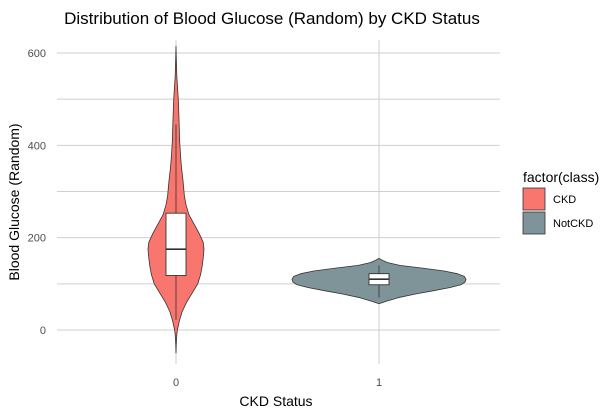  What do you see at coordinates (275, 401) in the screenshot?
I see `x-axis-title: CKD Status` at bounding box center [275, 401].